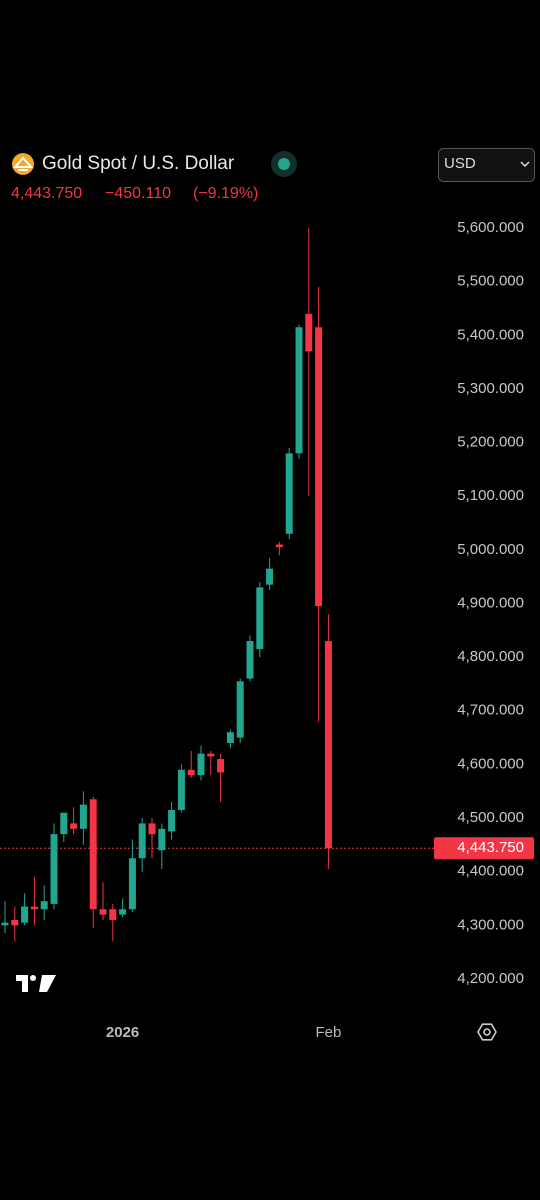 This screenshot has width=540, height=1200. What do you see at coordinates (328, 1032) in the screenshot?
I see `x-tick-label: Feb` at bounding box center [328, 1032].